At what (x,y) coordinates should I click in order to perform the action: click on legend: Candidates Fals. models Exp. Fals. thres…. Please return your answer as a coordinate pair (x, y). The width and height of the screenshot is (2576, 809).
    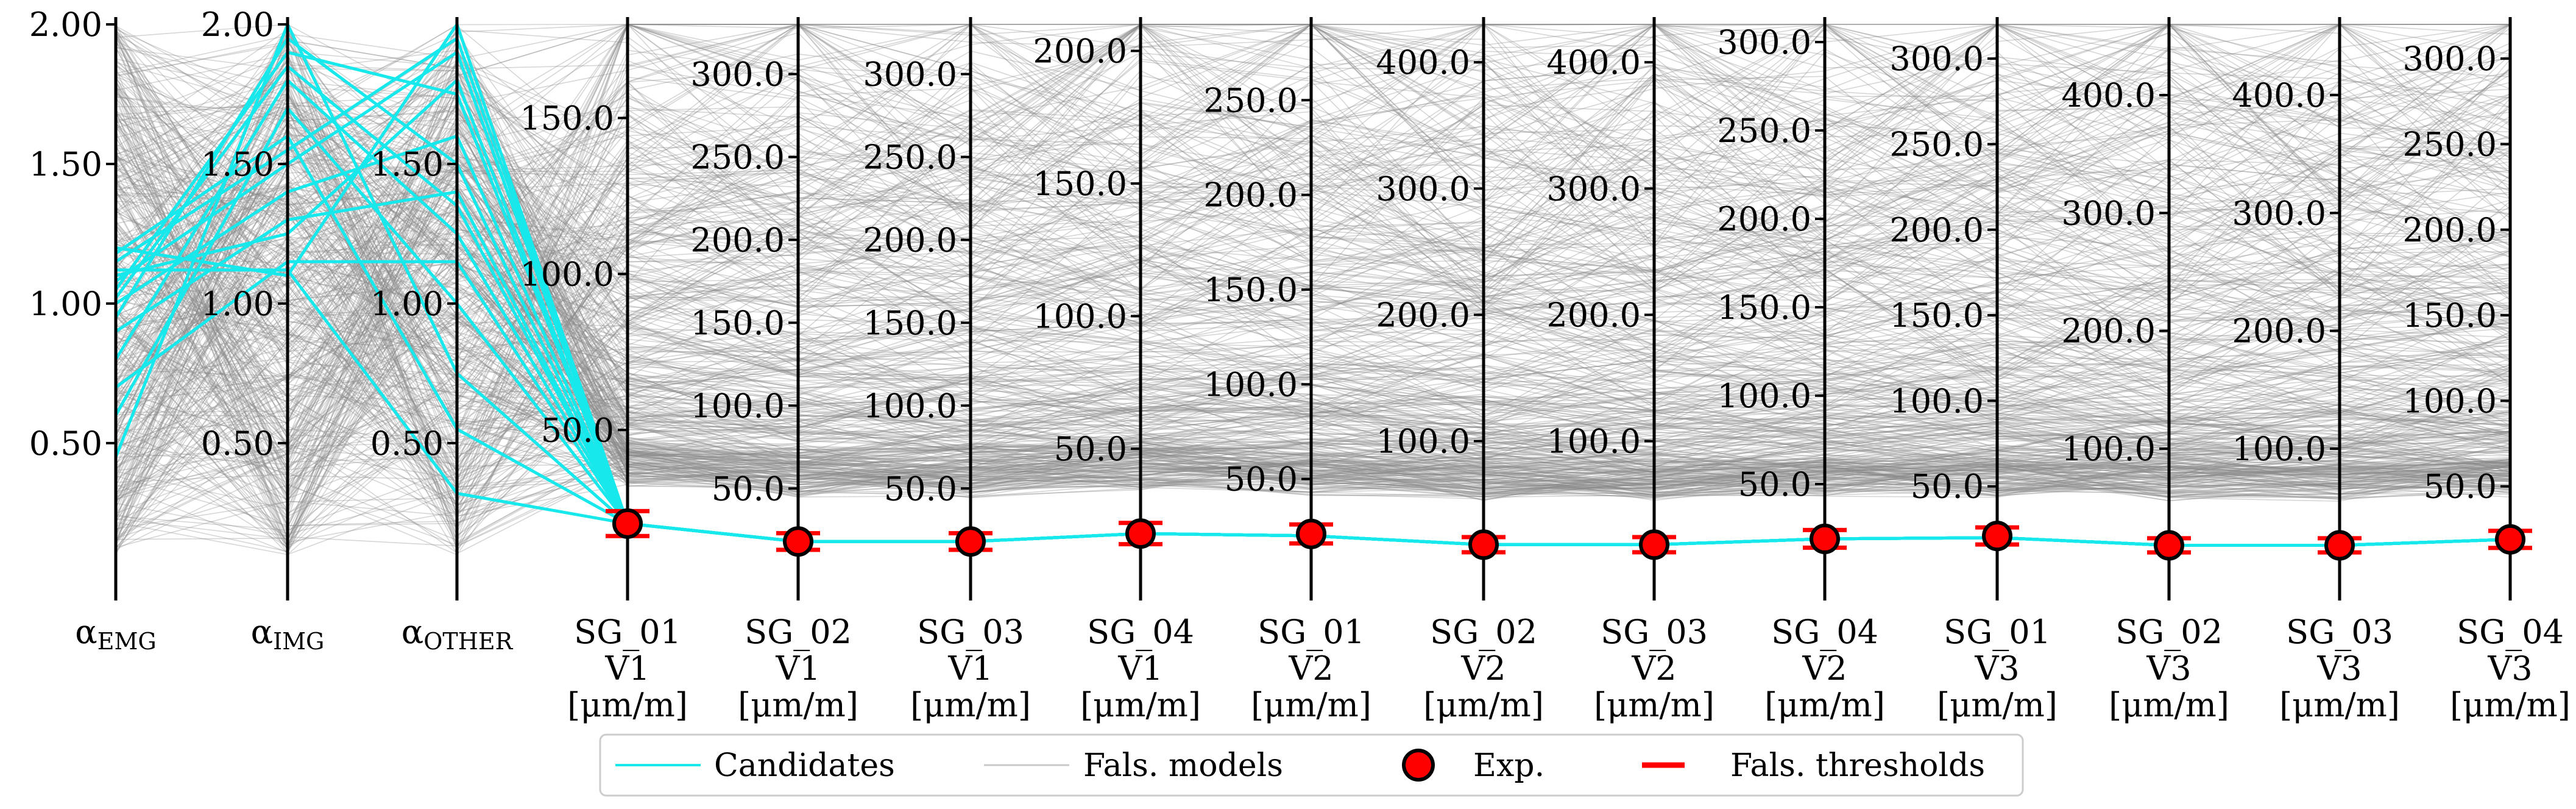
    Looking at the image, I should click on (1311, 765).